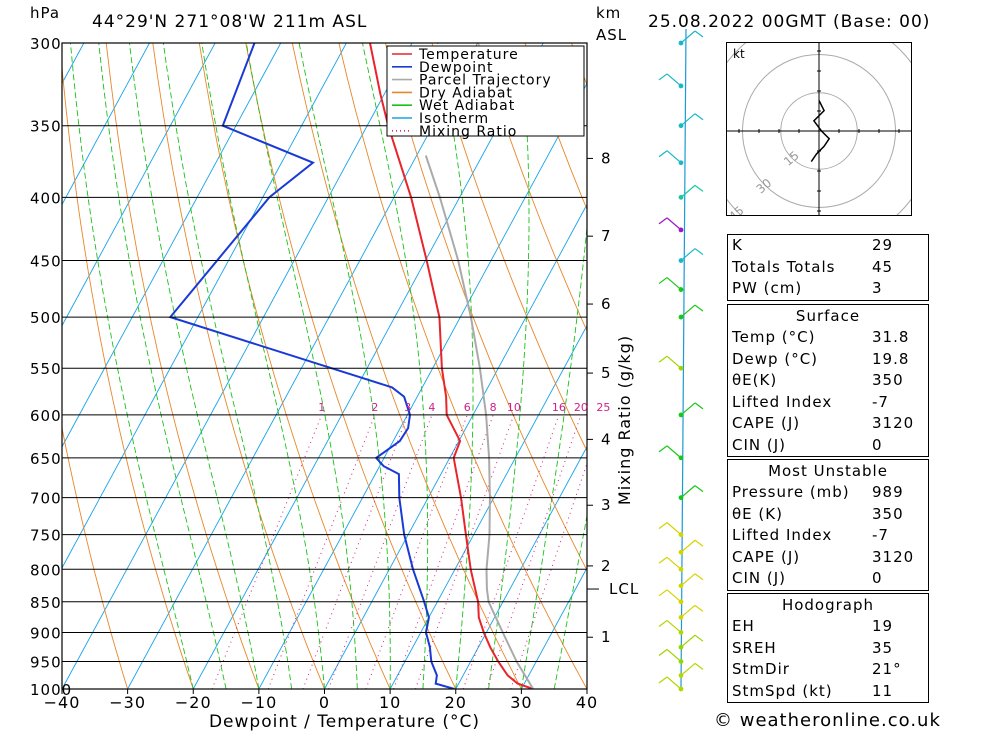 The height and width of the screenshot is (733, 1000). What do you see at coordinates (883, 626) in the screenshot?
I see `eh-value: 19` at bounding box center [883, 626].